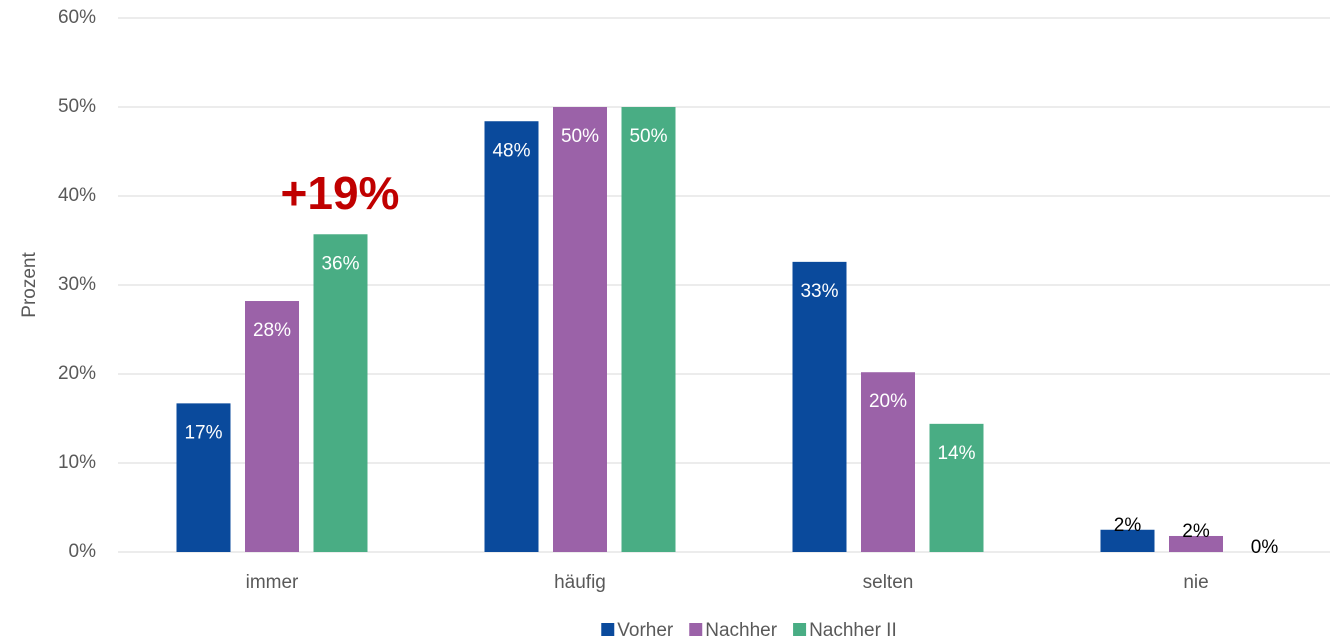 Image resolution: width=1331 pixels, height=643 pixels. What do you see at coordinates (511, 150) in the screenshot?
I see `data-label: 48%` at bounding box center [511, 150].